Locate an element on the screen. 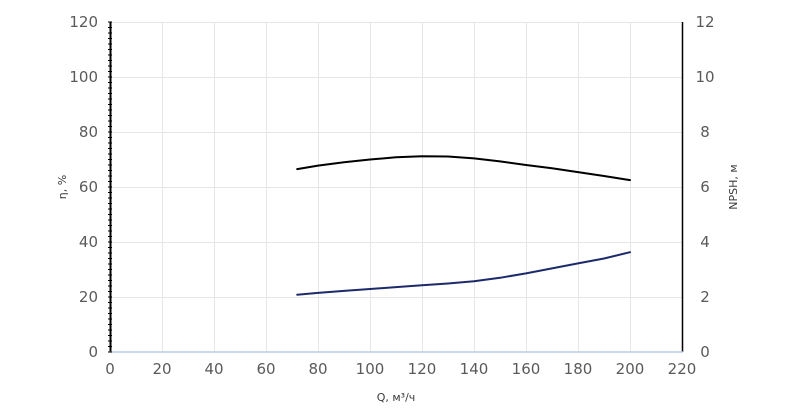  efficiency-series-line is located at coordinates (463, 168).